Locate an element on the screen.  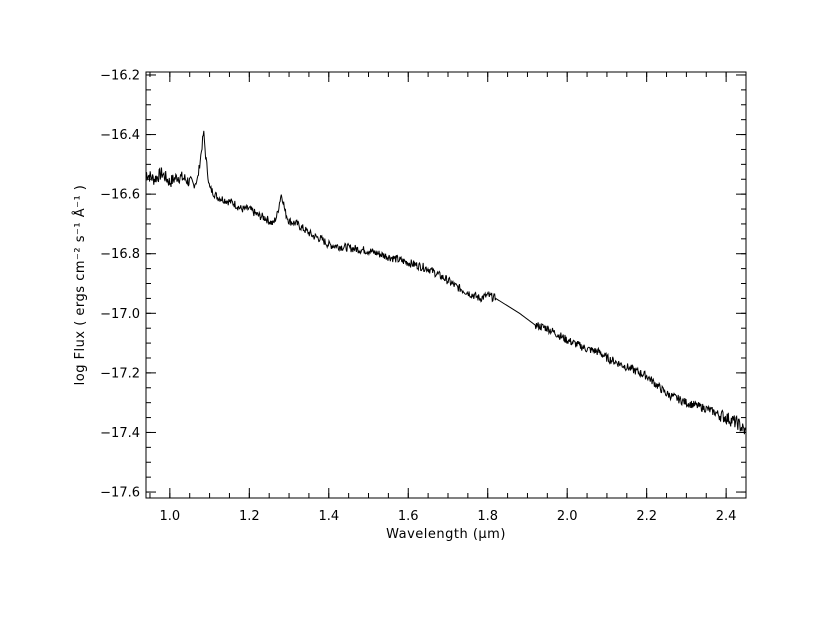
y-tick-label: −17.0 is located at coordinates (120, 314).